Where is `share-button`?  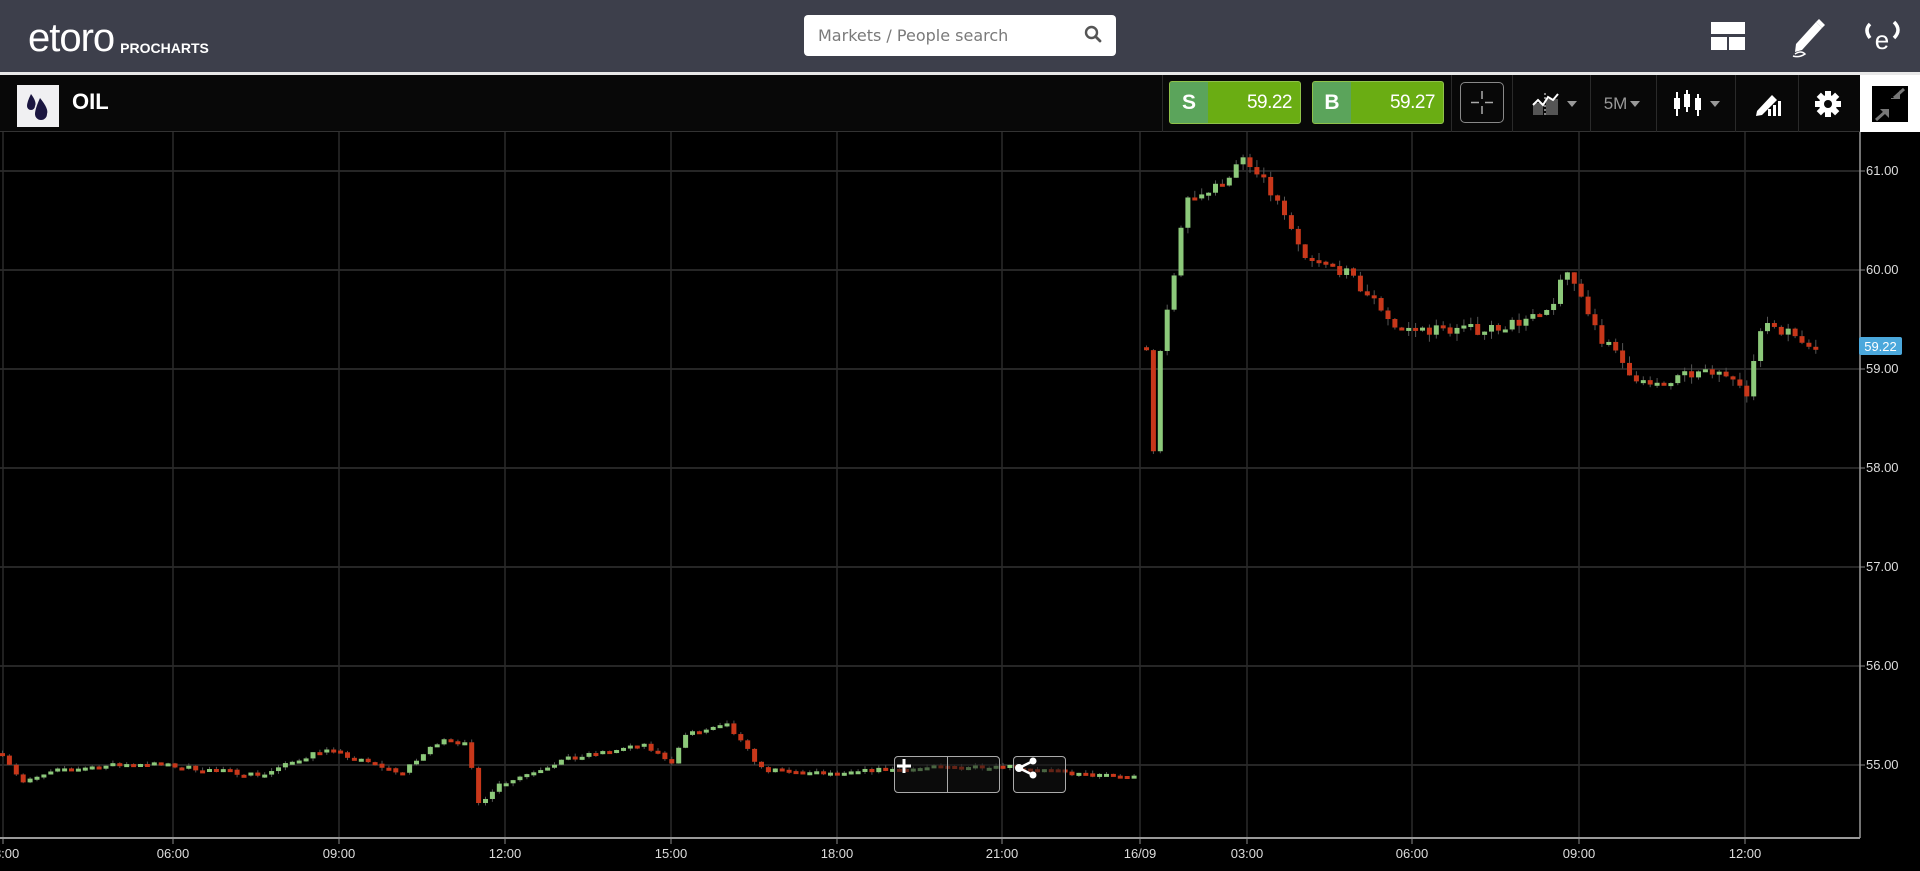
share-button is located at coordinates (1039, 774).